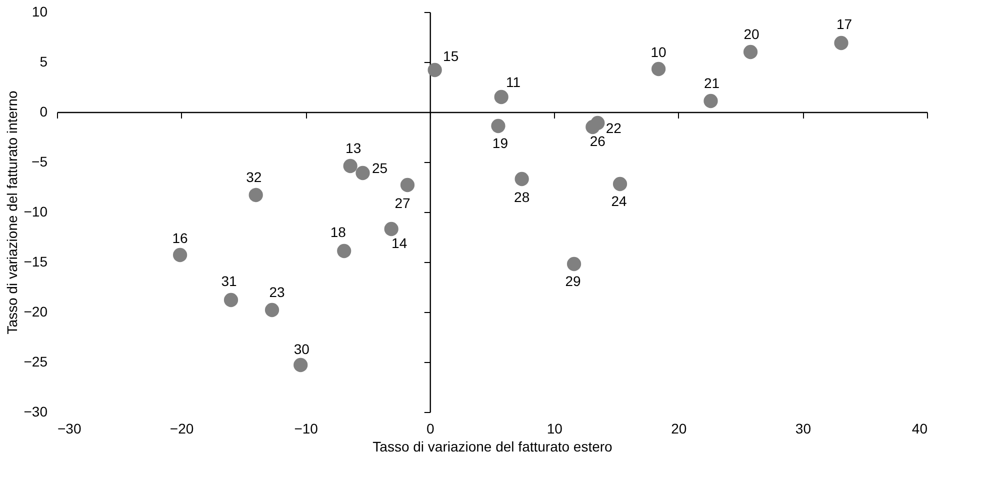 This screenshot has height=503, width=986. Describe the element at coordinates (712, 83) in the screenshot. I see `annotation: 21` at that location.